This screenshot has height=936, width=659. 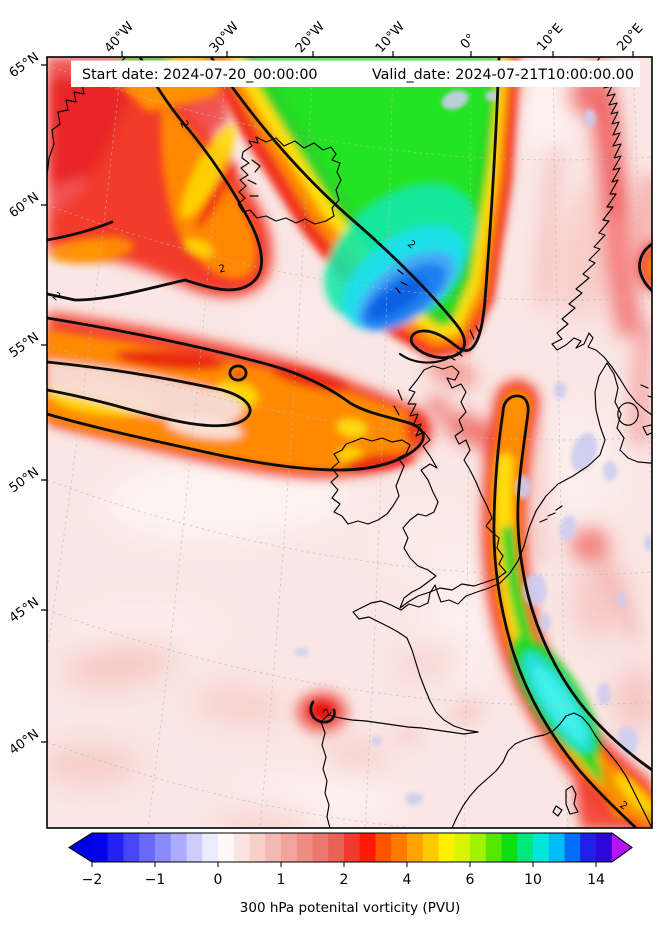 What do you see at coordinates (24, 65) in the screenshot?
I see `lat-tick-label: 65°N` at bounding box center [24, 65].